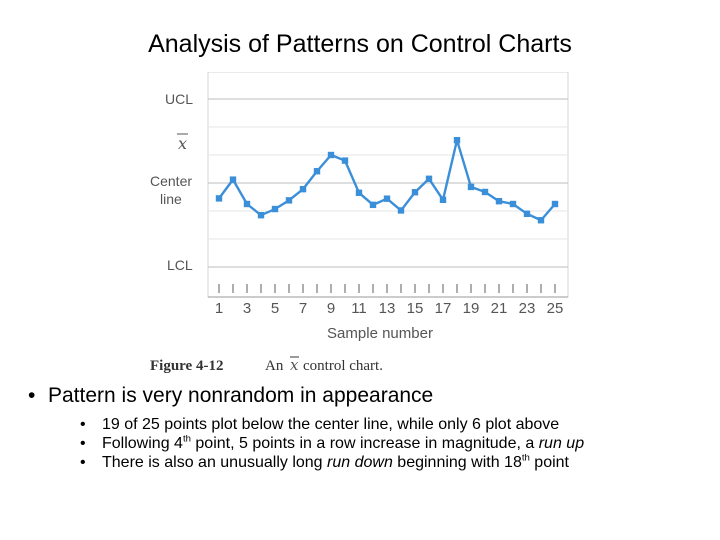 The image size is (720, 540). I want to click on series-polyline, so click(387, 180).